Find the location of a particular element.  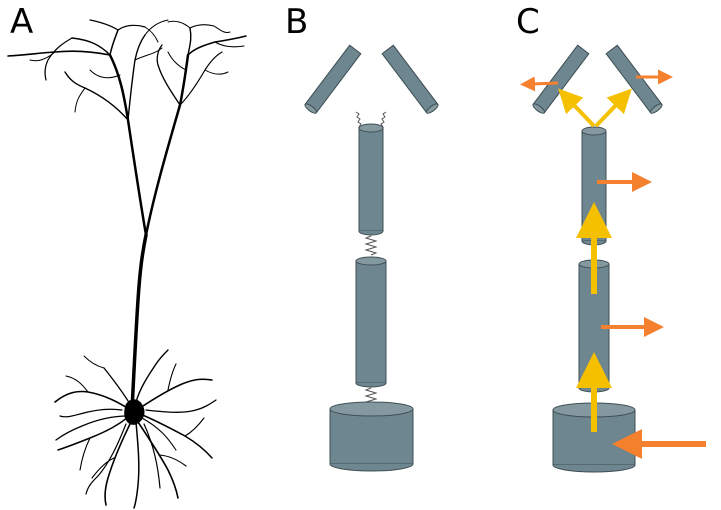

apical-branch-right is located at coordinates (167, 145).